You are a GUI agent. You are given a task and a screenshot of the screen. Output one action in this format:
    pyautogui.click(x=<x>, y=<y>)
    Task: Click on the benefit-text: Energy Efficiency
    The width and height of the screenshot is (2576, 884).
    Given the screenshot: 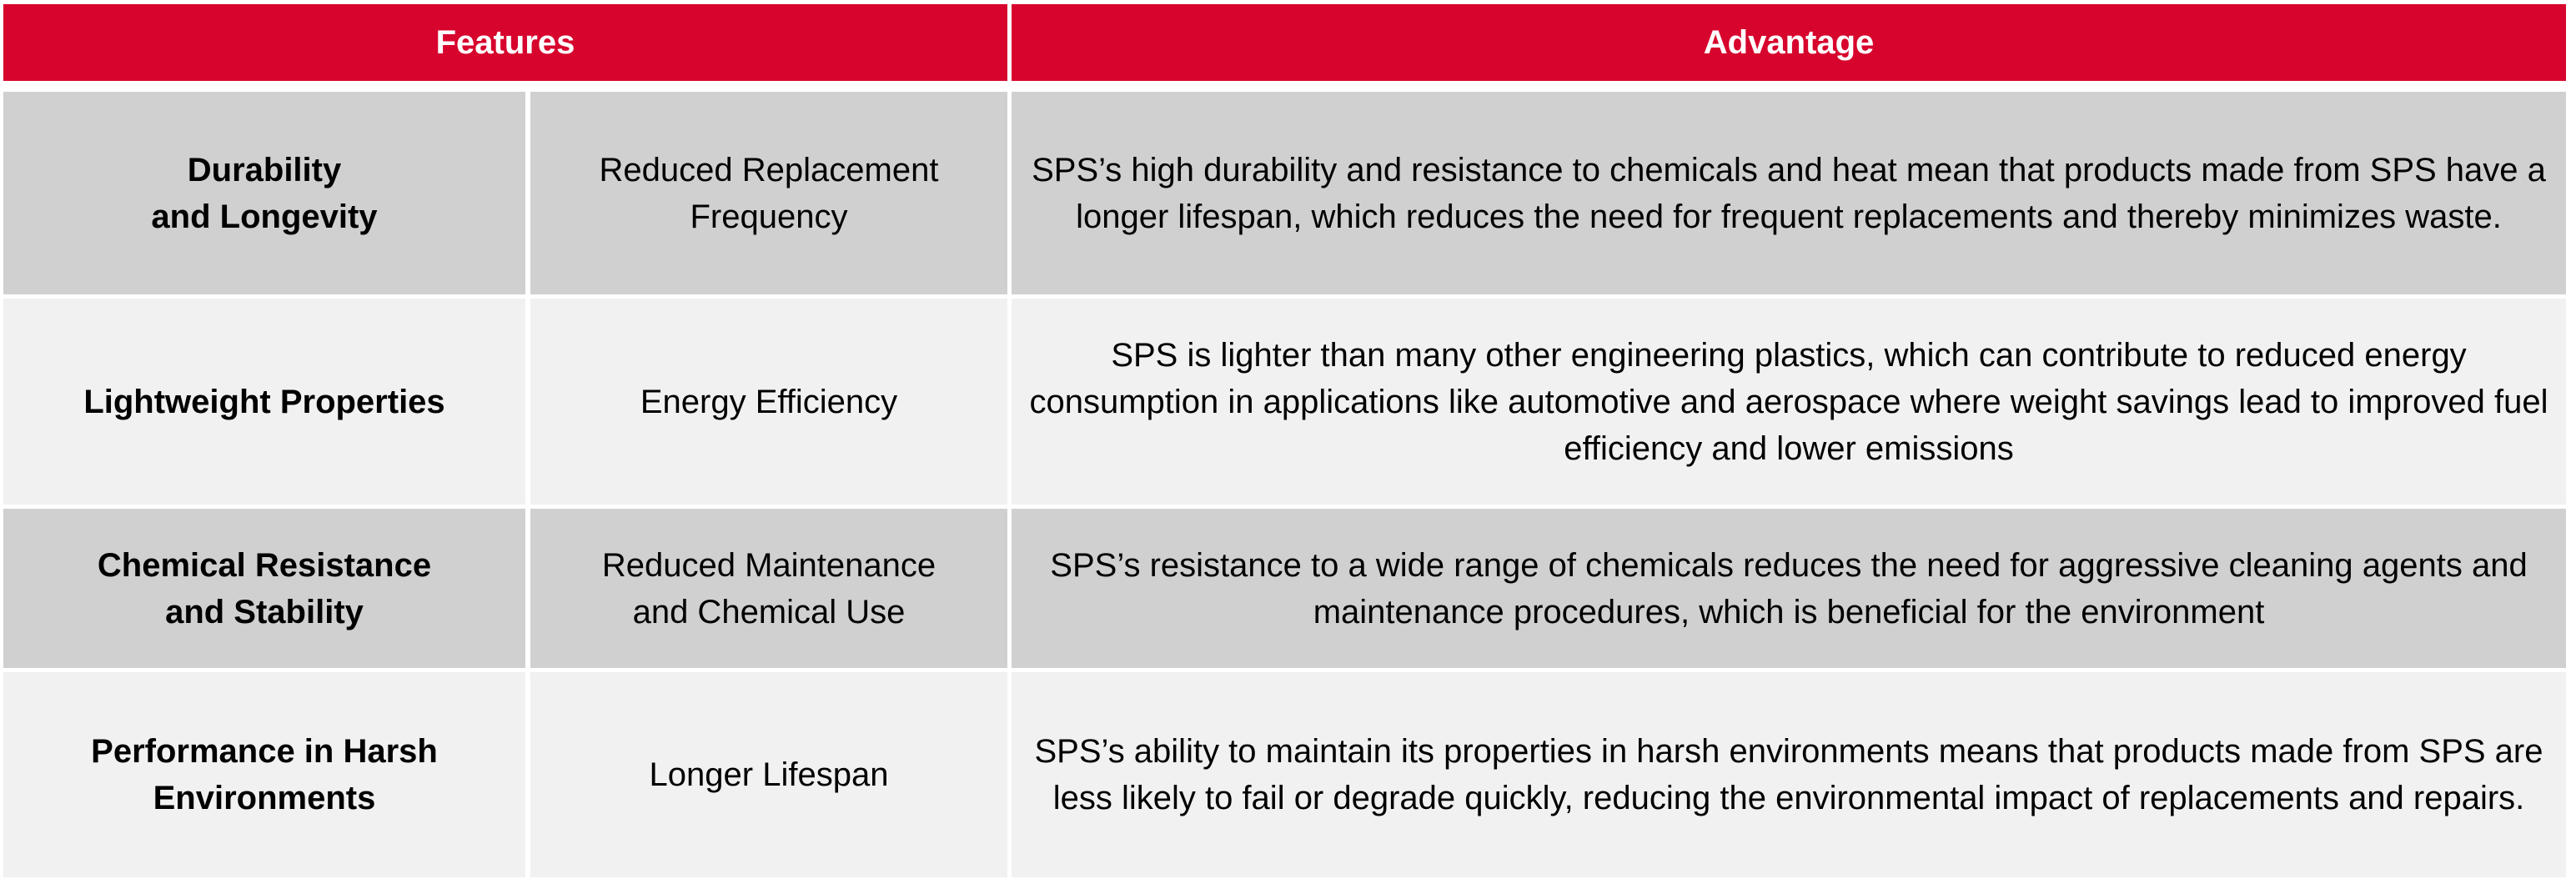 What is the action you would take?
    pyautogui.click(x=769, y=401)
    